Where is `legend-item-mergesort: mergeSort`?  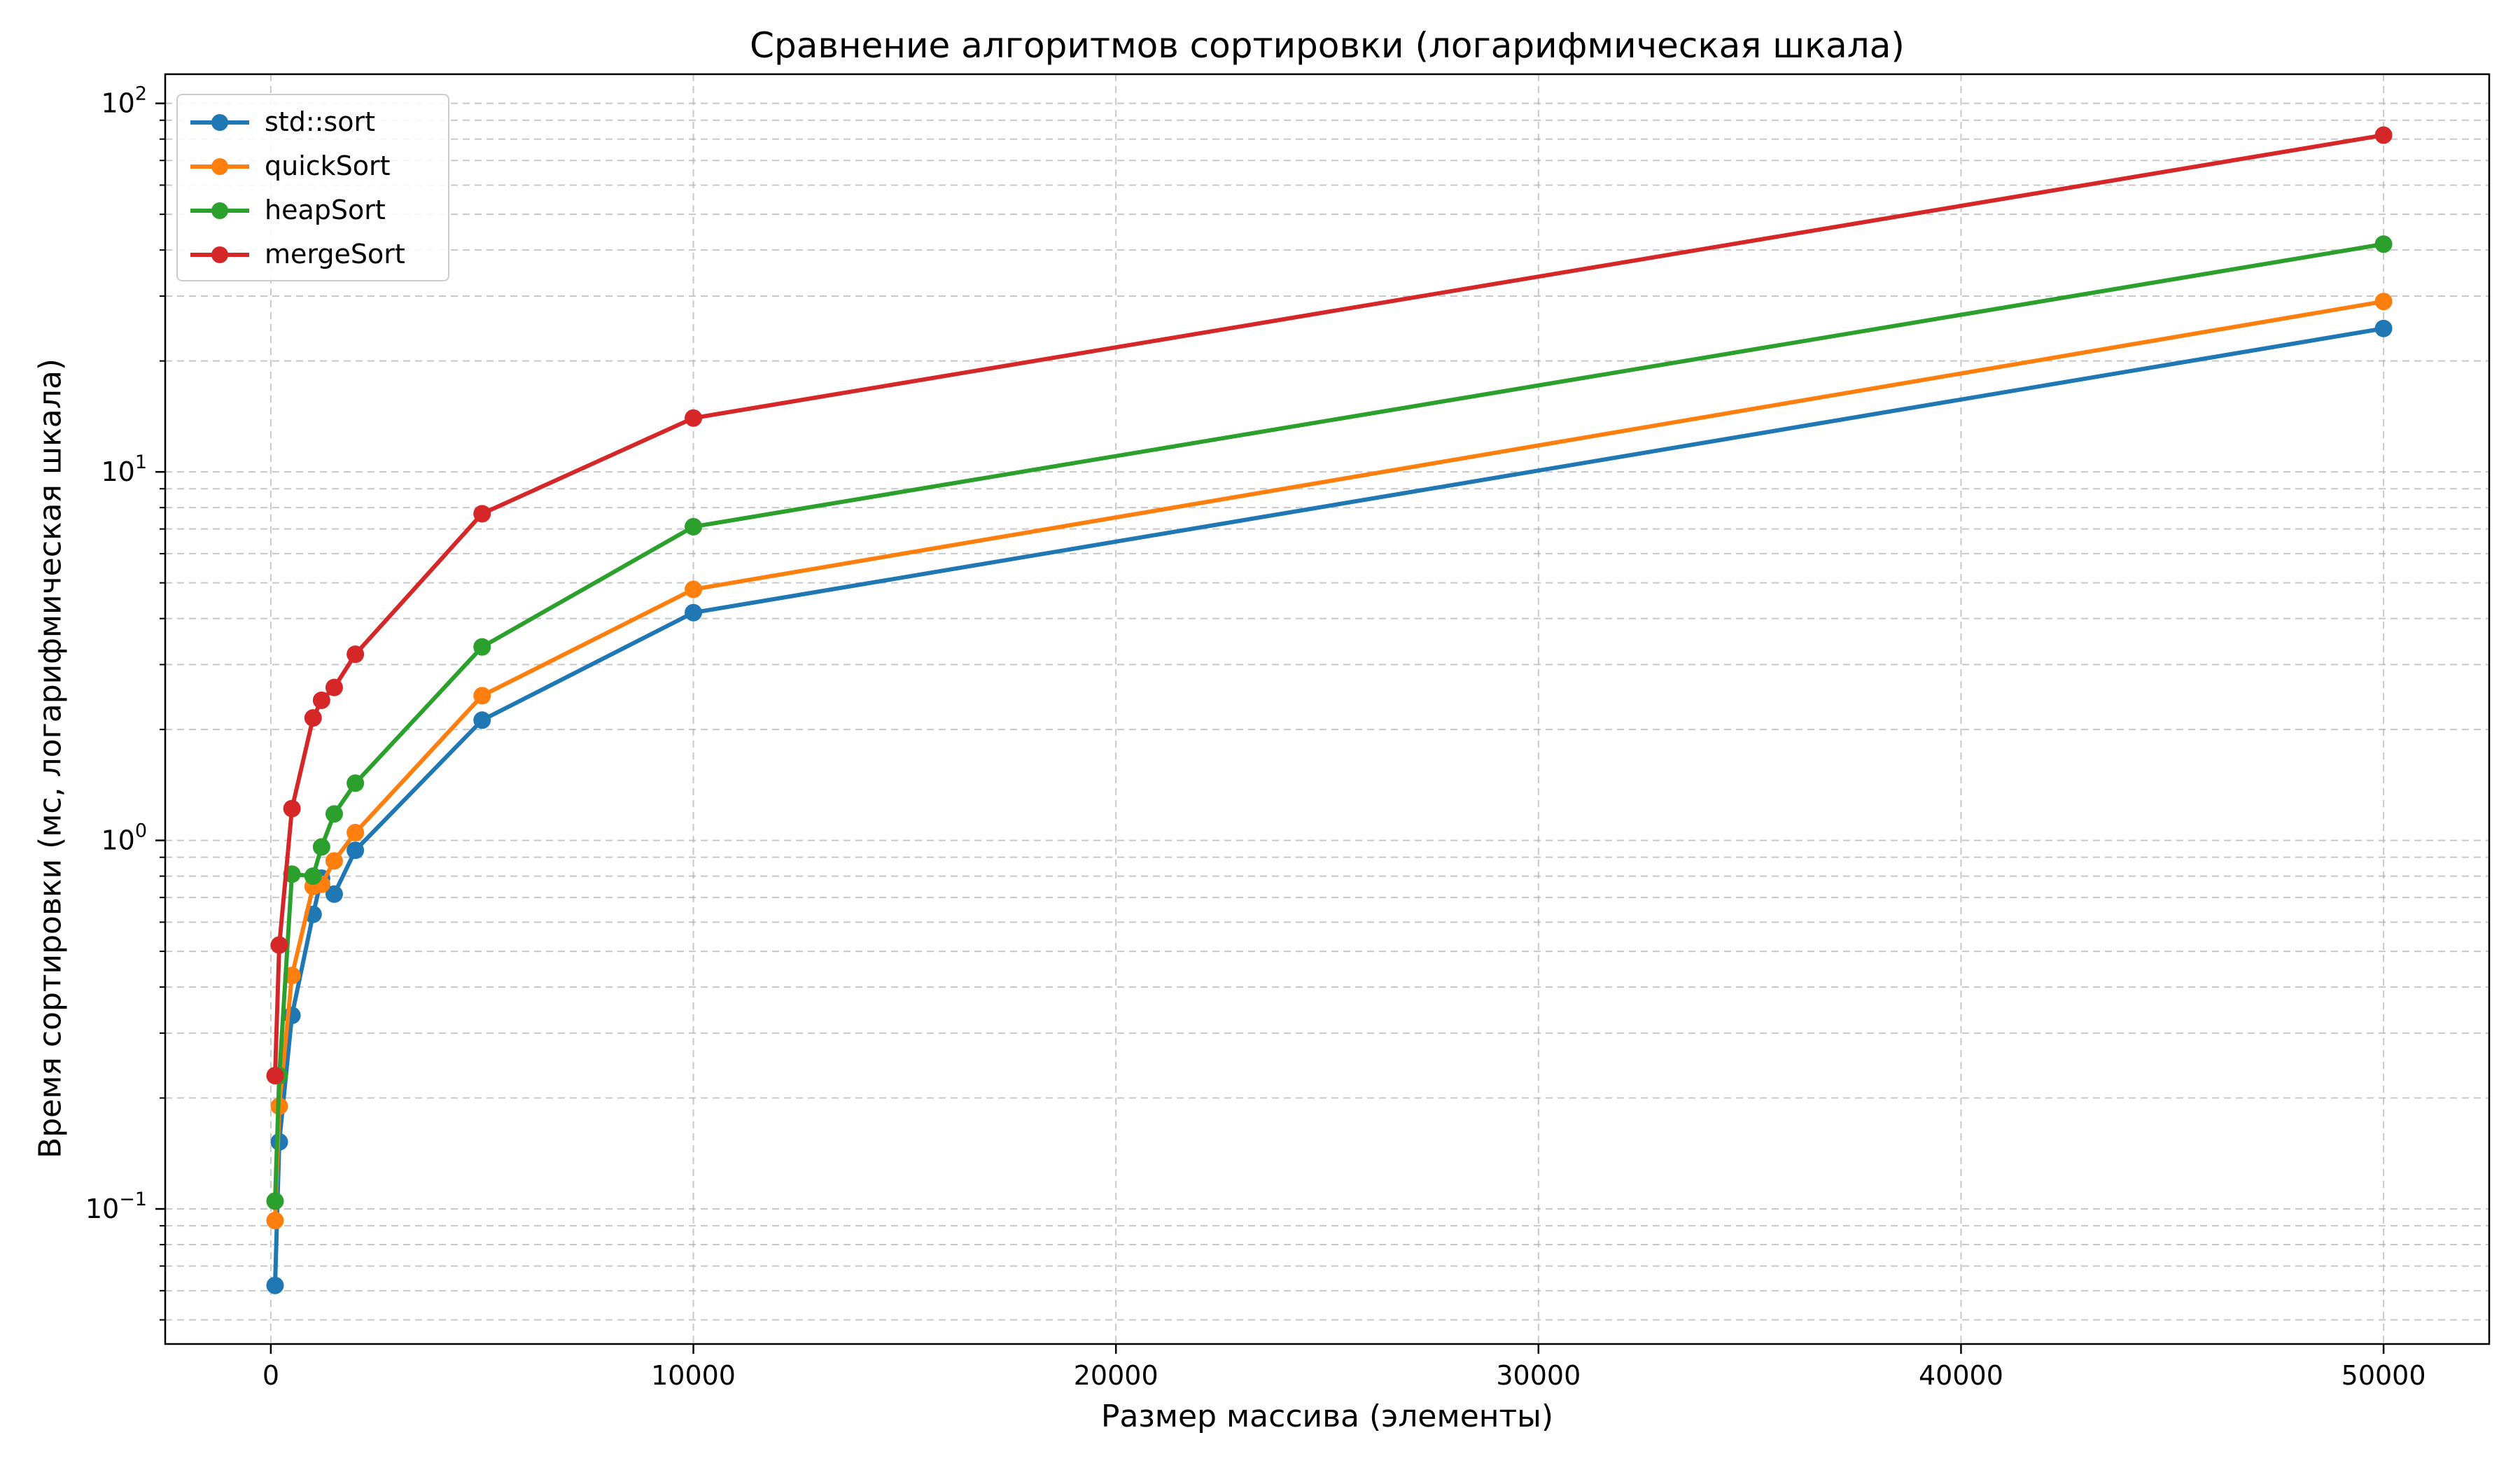
legend-item-mergesort: mergeSort is located at coordinates (313, 254).